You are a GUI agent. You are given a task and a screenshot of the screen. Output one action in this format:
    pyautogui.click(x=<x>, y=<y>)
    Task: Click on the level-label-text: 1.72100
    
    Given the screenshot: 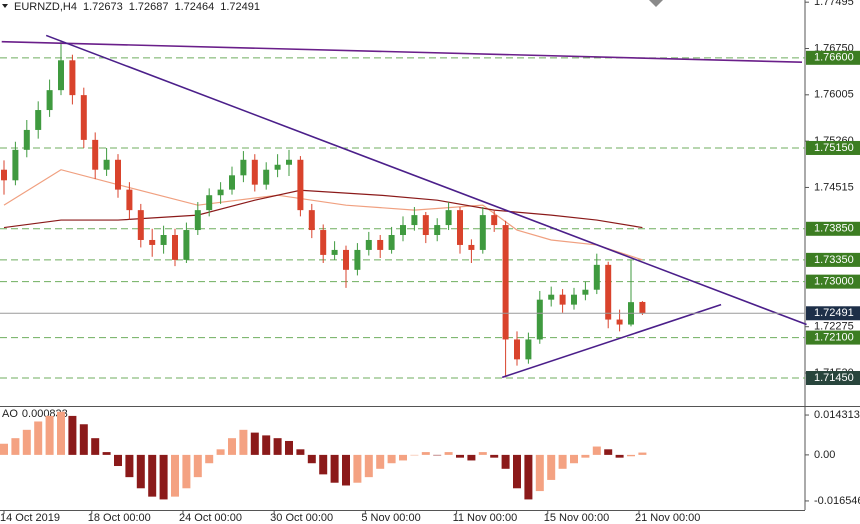 What is the action you would take?
    pyautogui.click(x=834, y=337)
    